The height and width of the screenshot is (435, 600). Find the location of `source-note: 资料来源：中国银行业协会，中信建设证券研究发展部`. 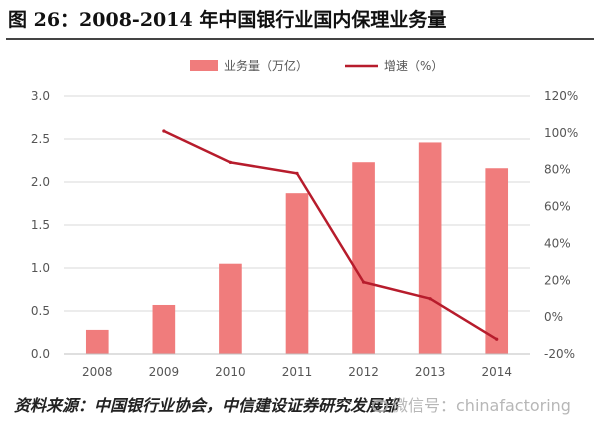

source-note: 资料来源：中国银行业协会，中信建设证券研究发展部 is located at coordinates (206, 405).